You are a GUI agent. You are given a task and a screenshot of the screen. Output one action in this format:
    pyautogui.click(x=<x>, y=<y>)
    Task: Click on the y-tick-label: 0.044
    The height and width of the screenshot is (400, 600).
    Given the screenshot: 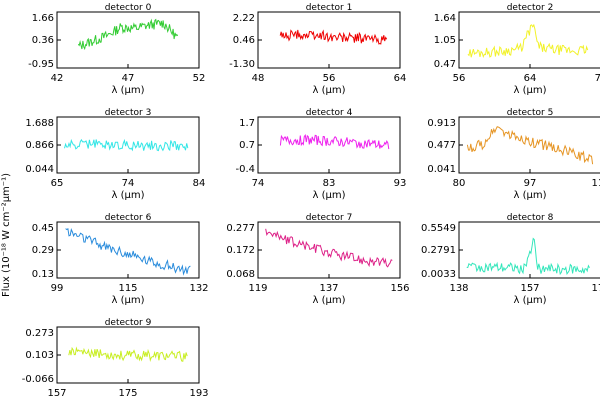 What is the action you would take?
    pyautogui.click(x=39, y=169)
    